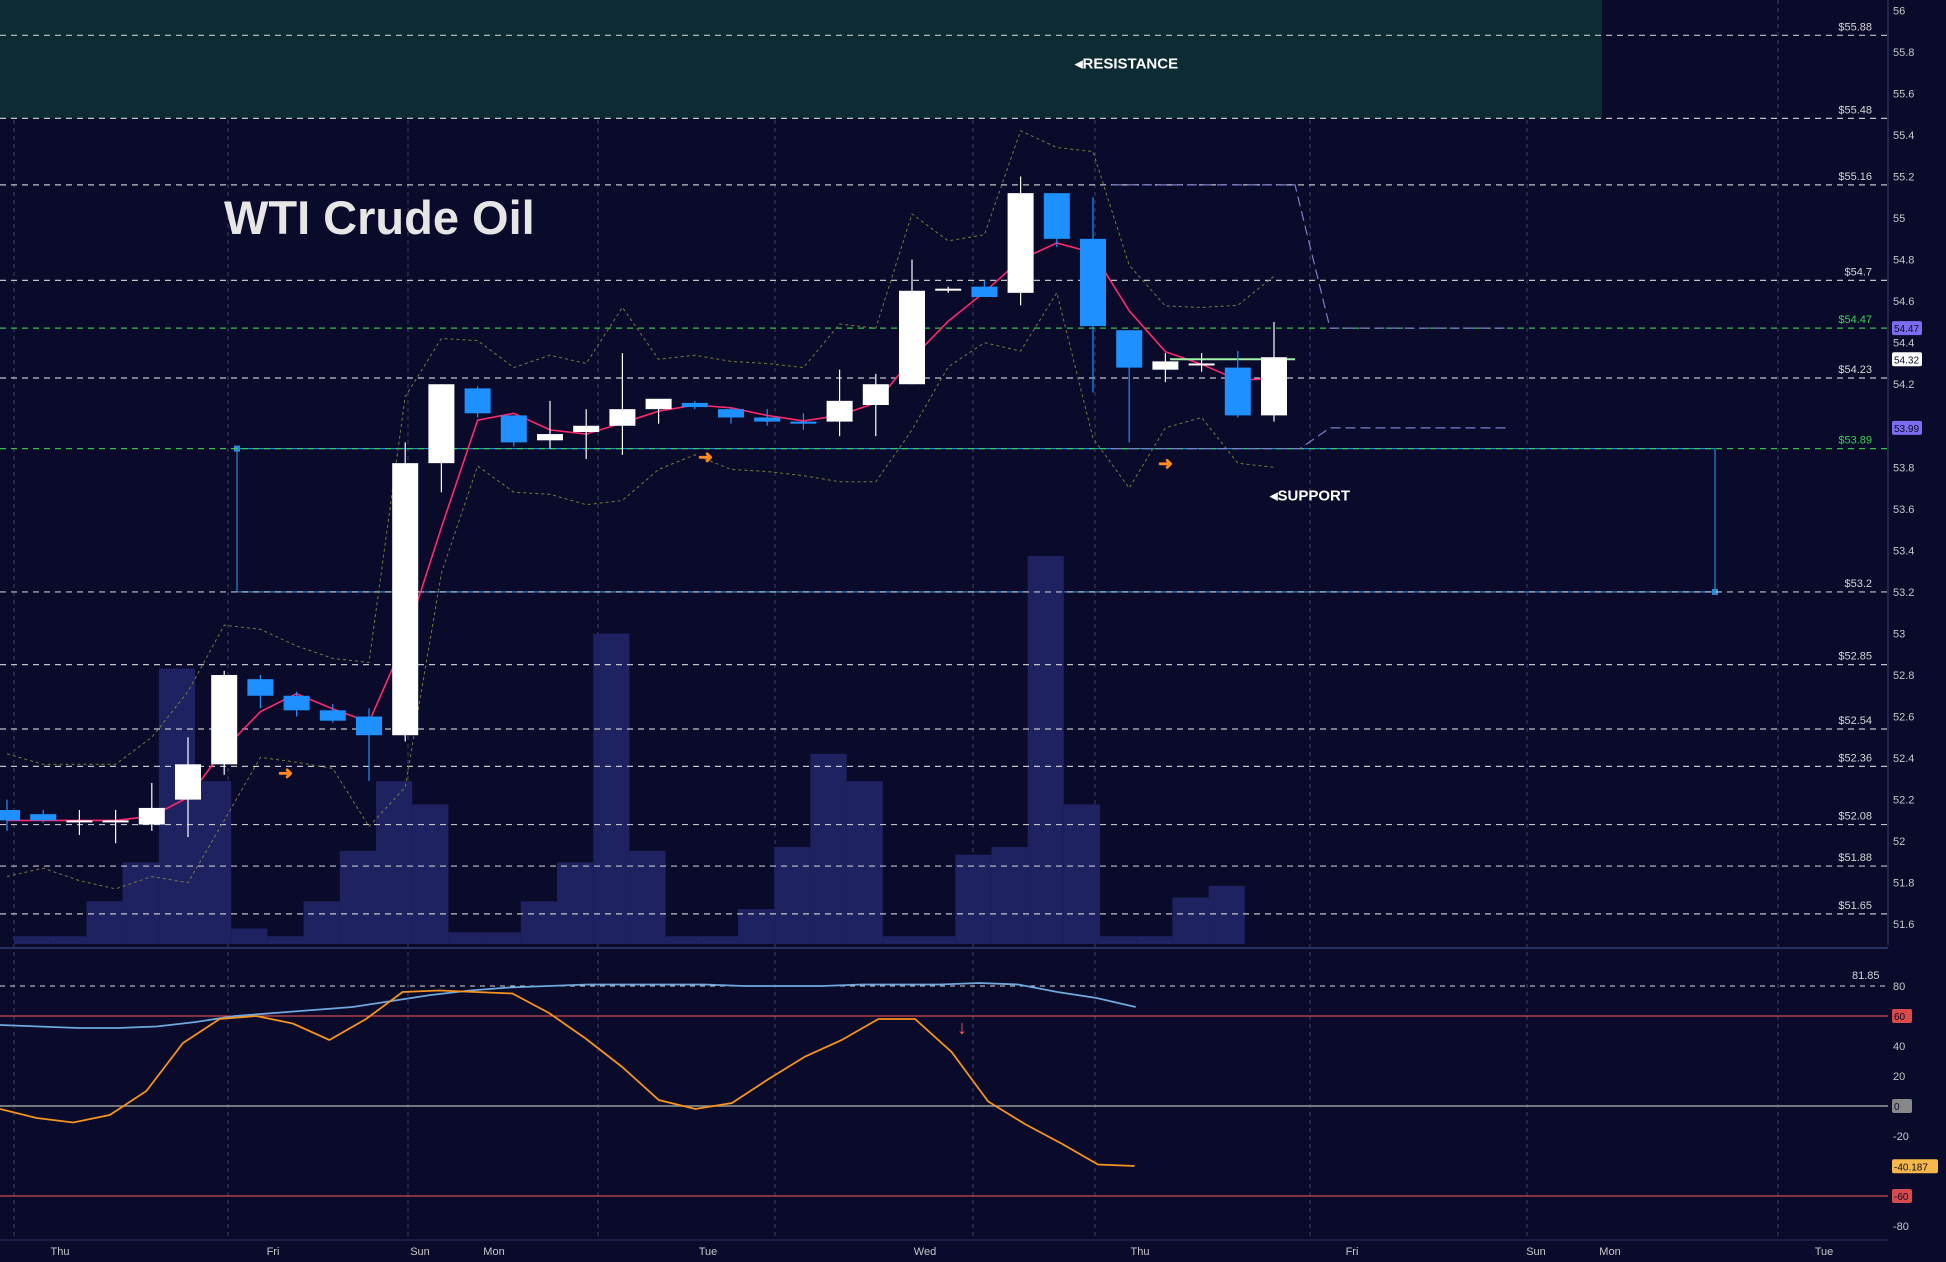 This screenshot has width=1946, height=1262. Describe the element at coordinates (1901, 1197) in the screenshot. I see `osc-badge-label: -60` at that location.